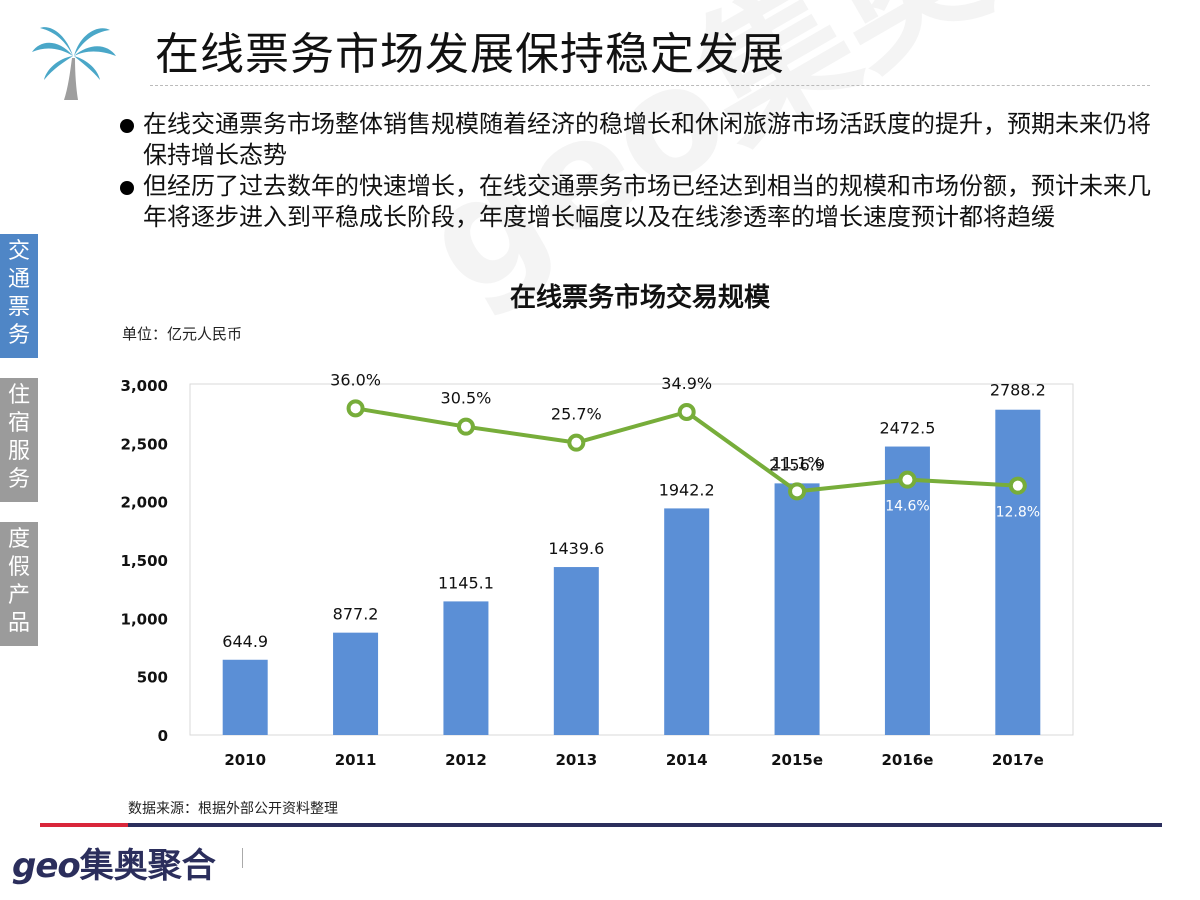 This screenshot has height=900, width=1200. What do you see at coordinates (144, 386) in the screenshot?
I see `y-tick-label: 3,000` at bounding box center [144, 386].